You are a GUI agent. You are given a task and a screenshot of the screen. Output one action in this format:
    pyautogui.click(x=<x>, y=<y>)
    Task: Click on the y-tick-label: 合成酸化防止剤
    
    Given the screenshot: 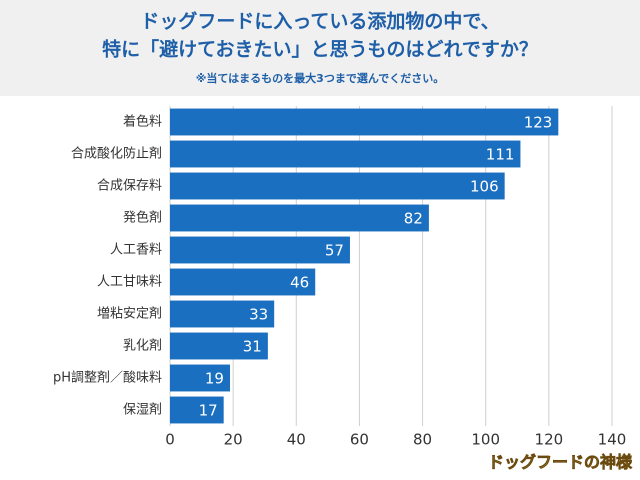 What is the action you would take?
    pyautogui.click(x=116, y=154)
    